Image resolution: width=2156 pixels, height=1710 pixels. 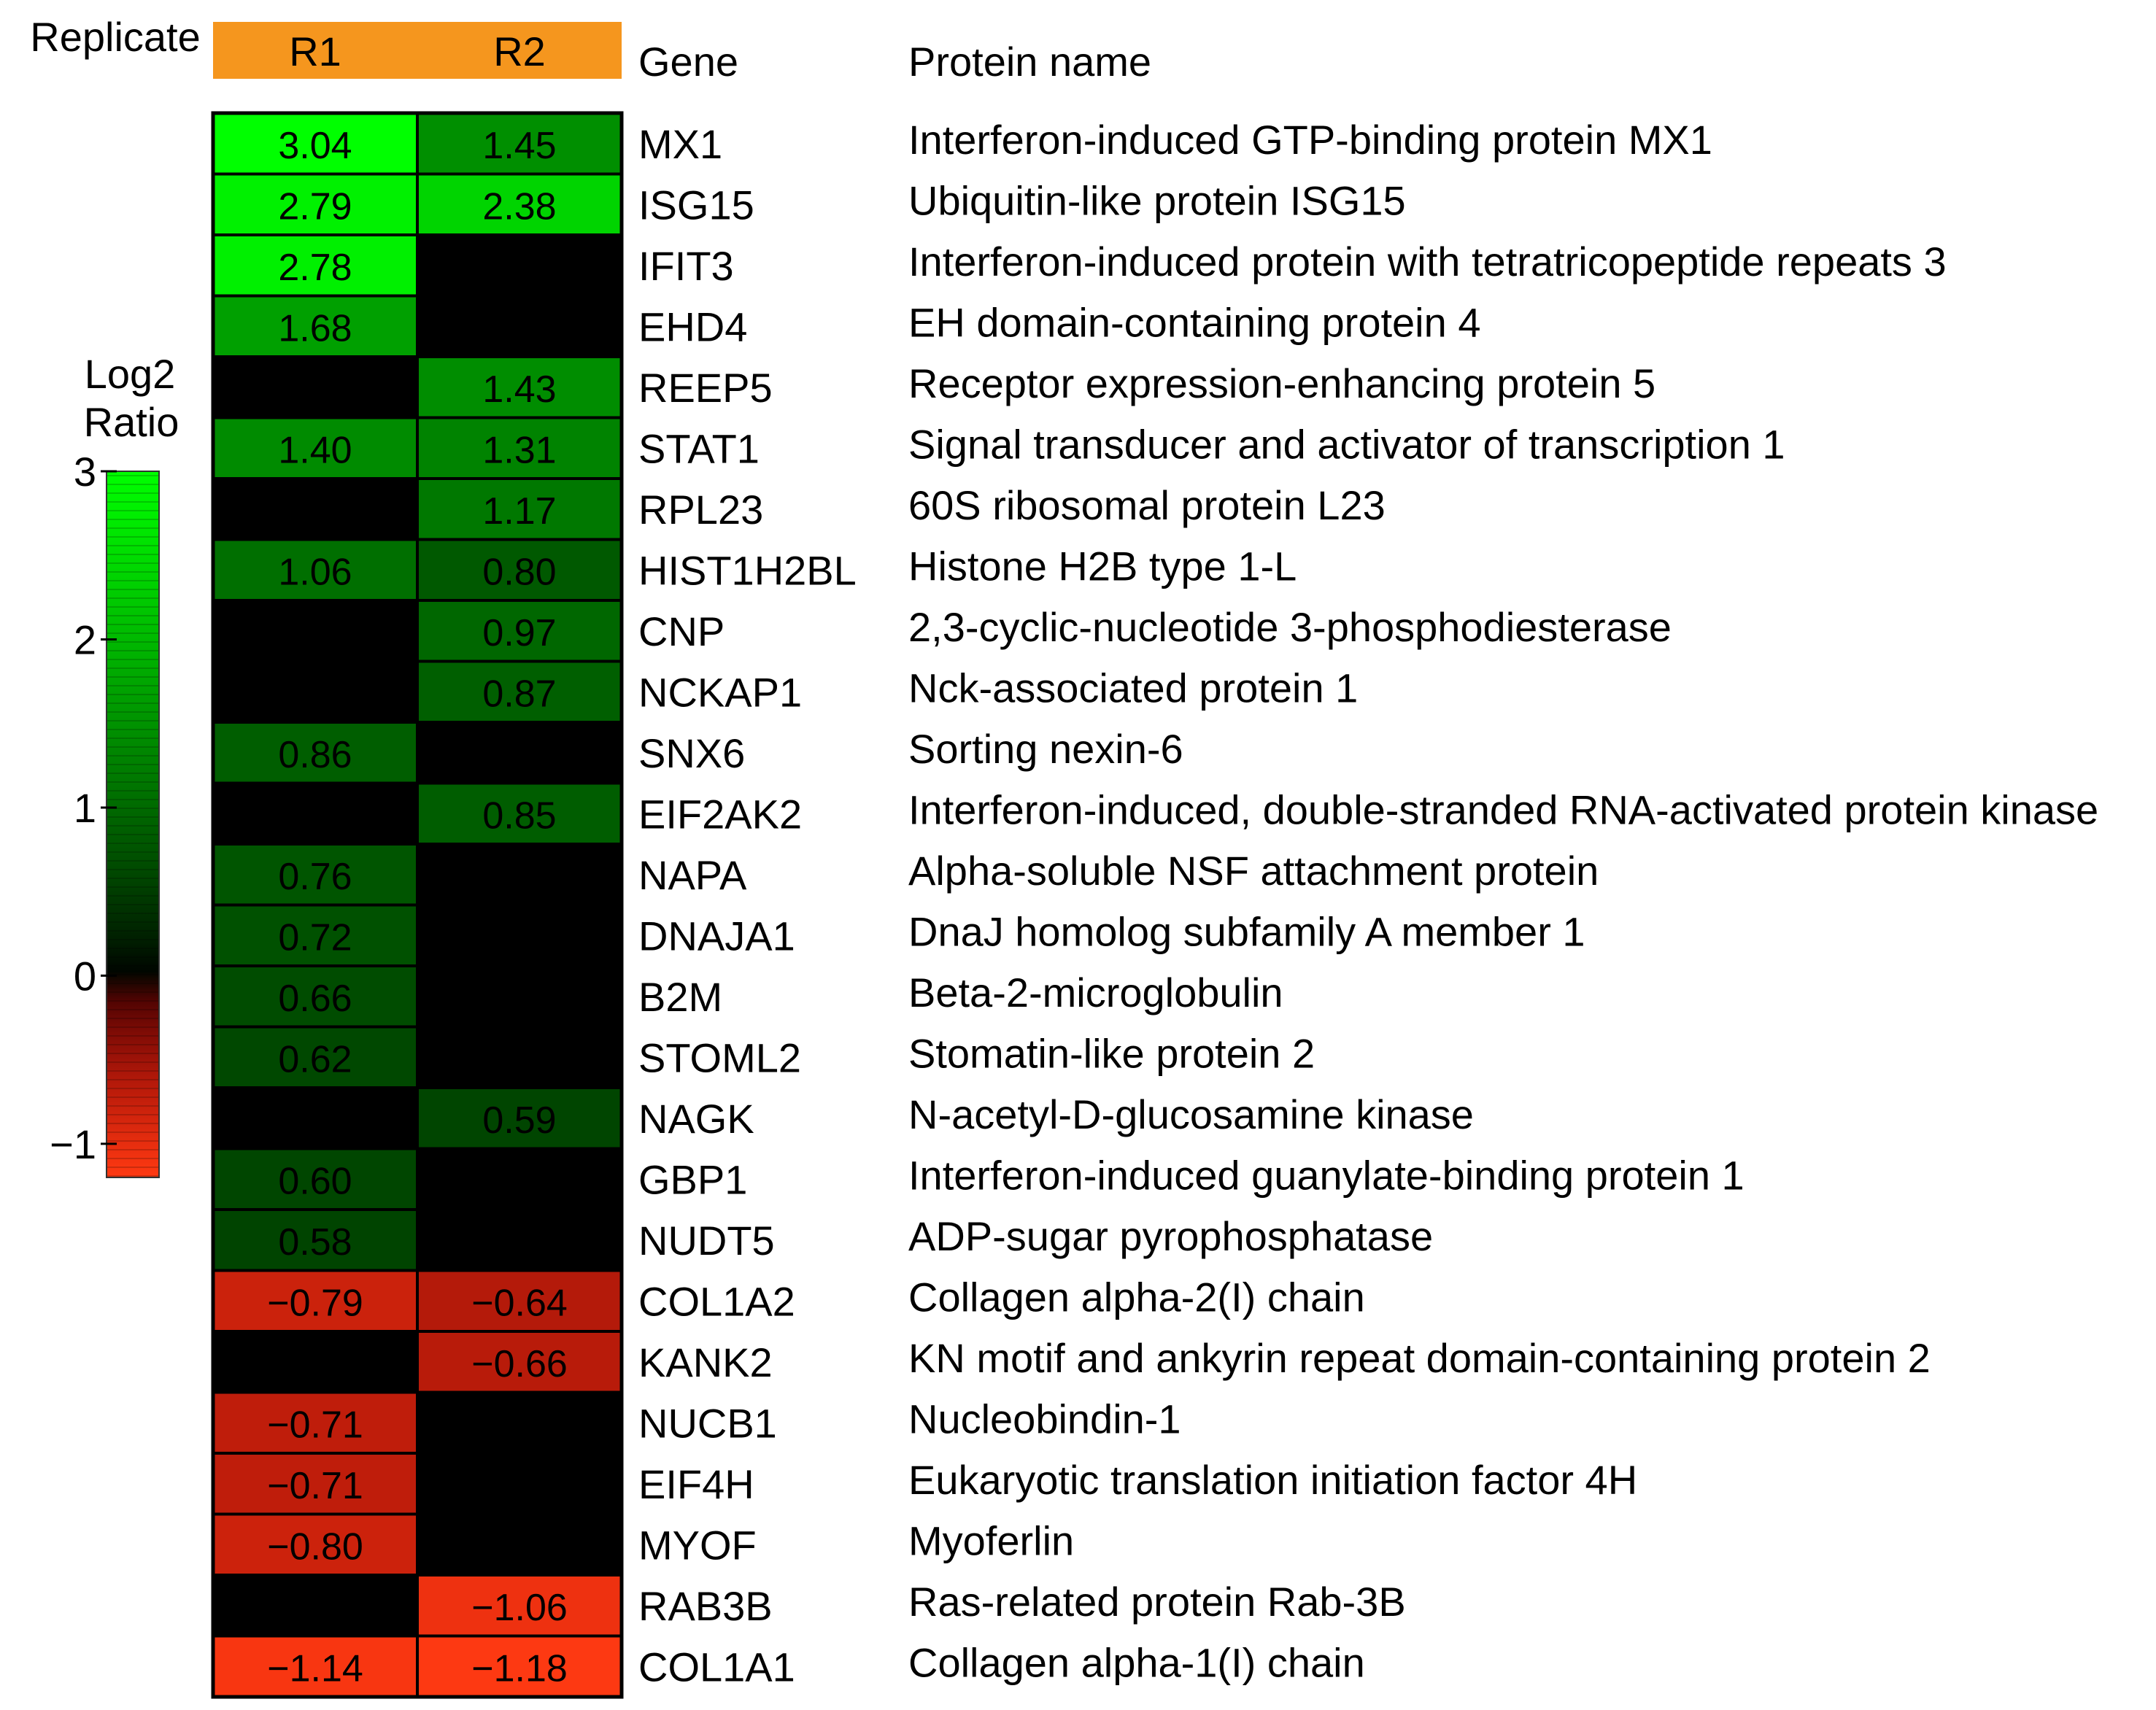 I want to click on legend-tick-label: 0, so click(x=85, y=976).